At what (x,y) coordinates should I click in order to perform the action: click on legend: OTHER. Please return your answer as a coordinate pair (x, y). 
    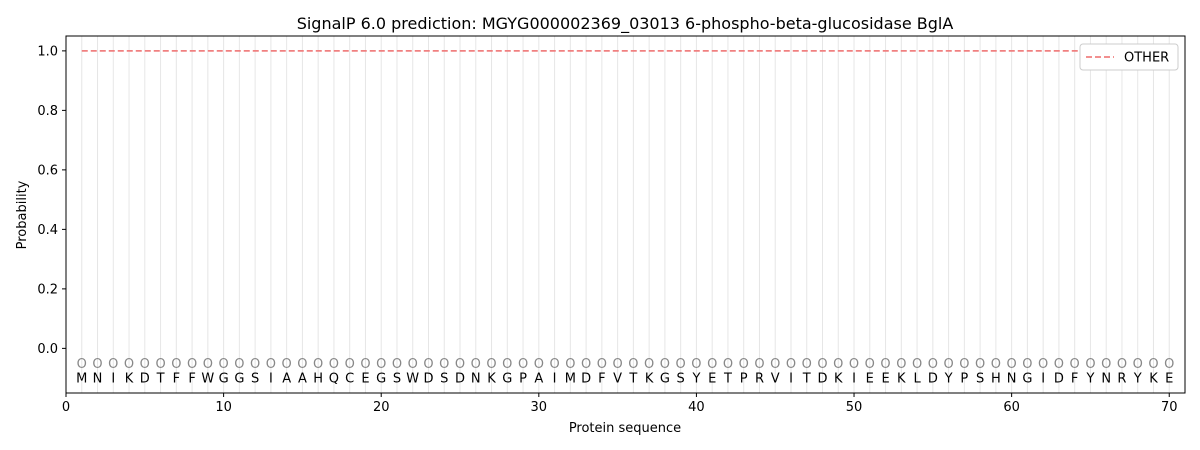
    Looking at the image, I should click on (1129, 57).